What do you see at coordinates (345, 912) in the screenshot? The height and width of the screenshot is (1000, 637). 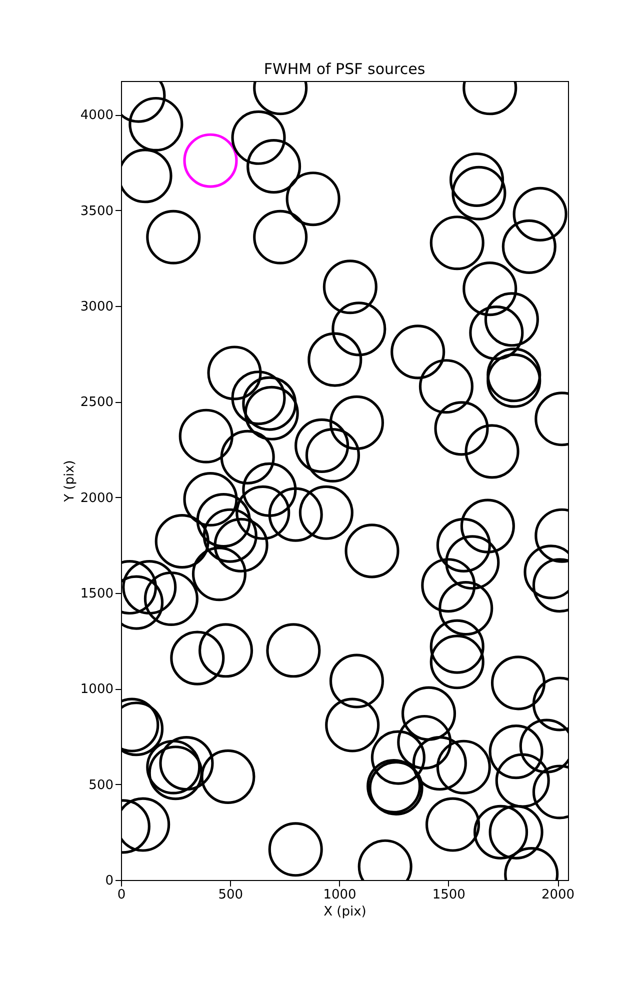 I see `x-axis-title: X (pix)` at bounding box center [345, 912].